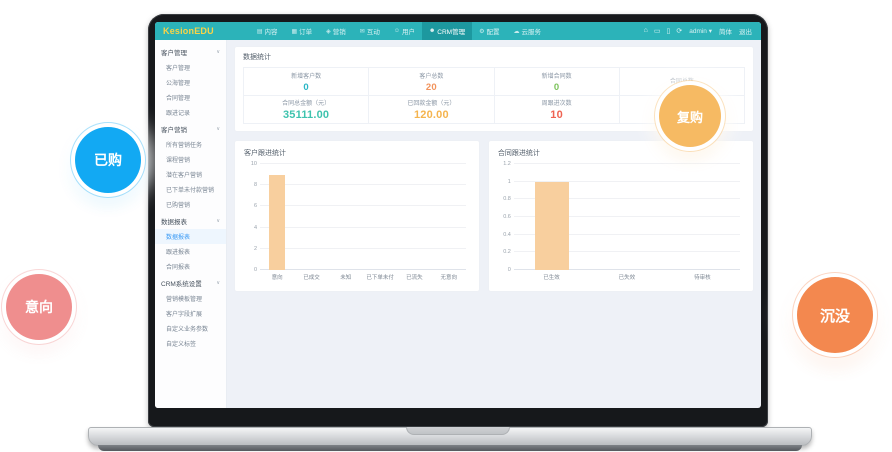 This screenshot has height=452, width=892. What do you see at coordinates (527, 31) in the screenshot?
I see `nav-item-云服务: ☁ 云服务` at bounding box center [527, 31].